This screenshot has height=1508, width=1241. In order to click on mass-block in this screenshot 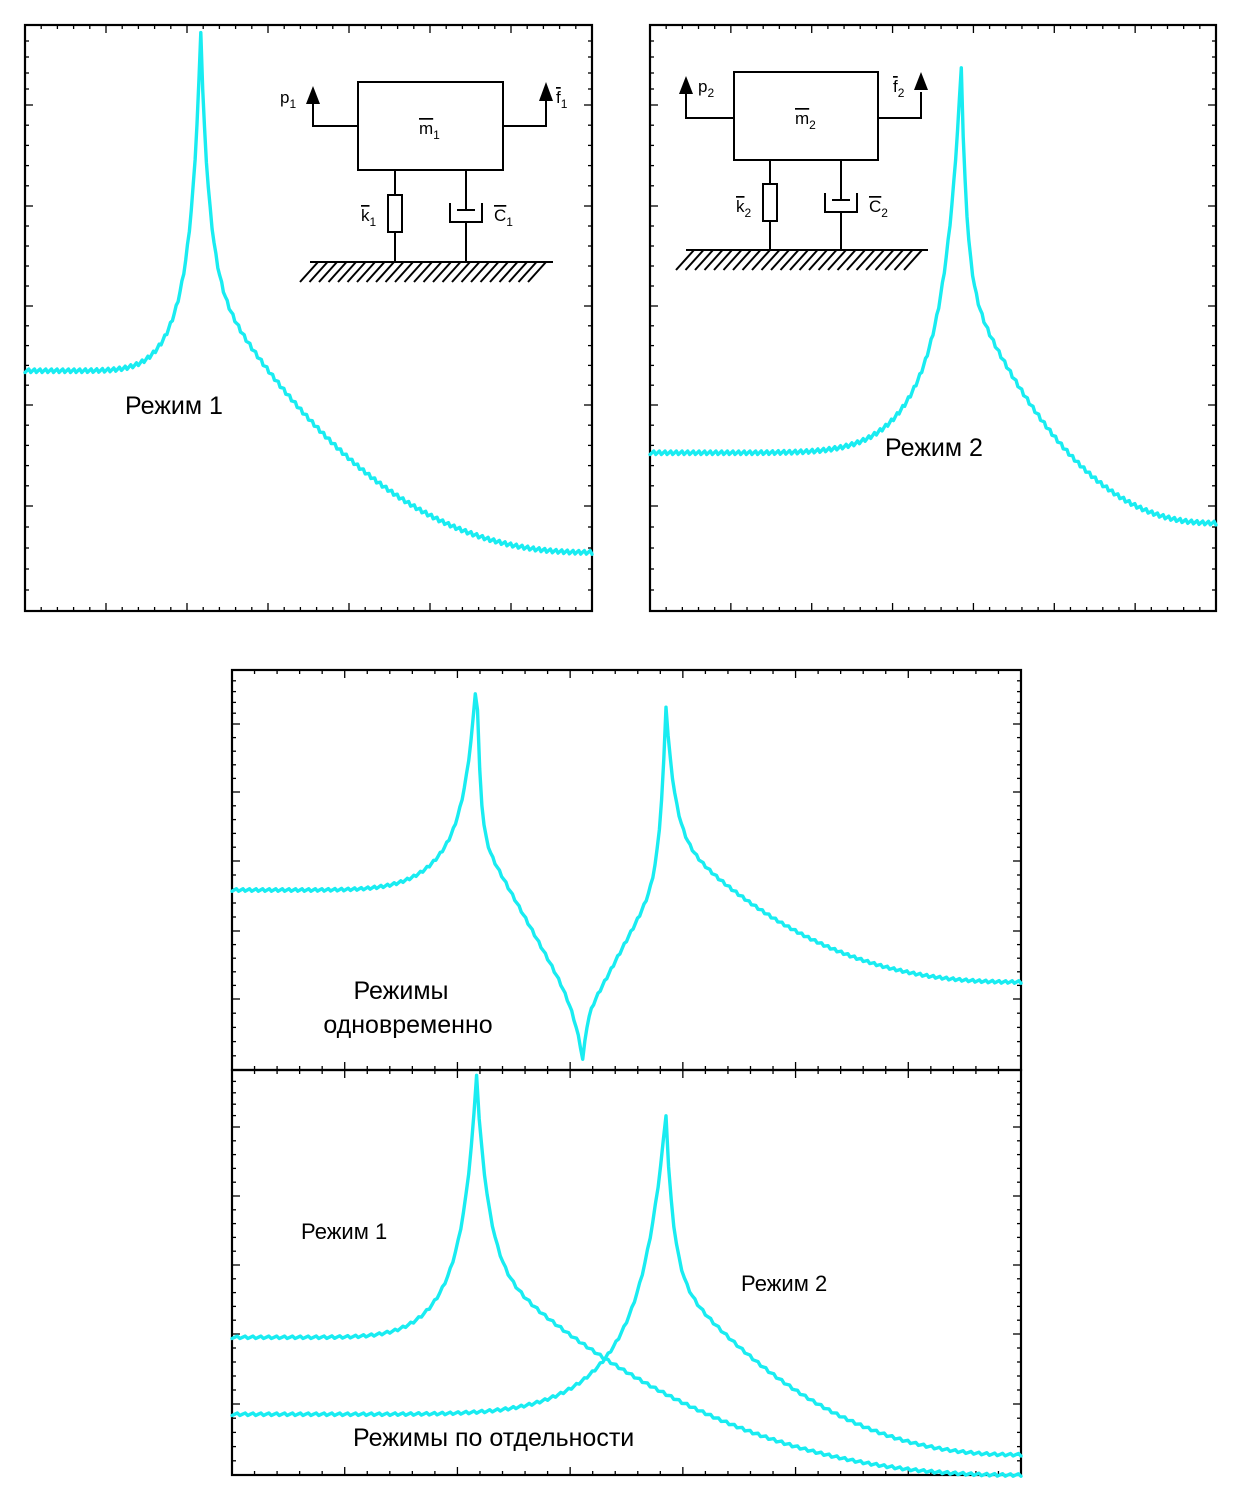, I will do `click(806, 116)`.